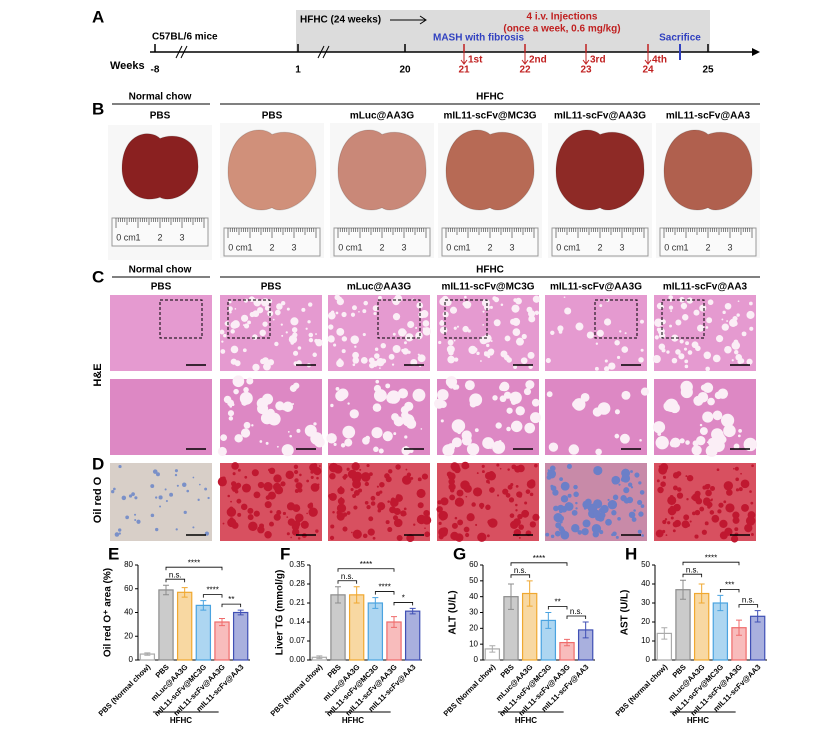 This screenshot has width=829, height=736. What do you see at coordinates (489, 116) in the screenshot?
I see `column-label: mIL11-scFv@MC3G` at bounding box center [489, 116].